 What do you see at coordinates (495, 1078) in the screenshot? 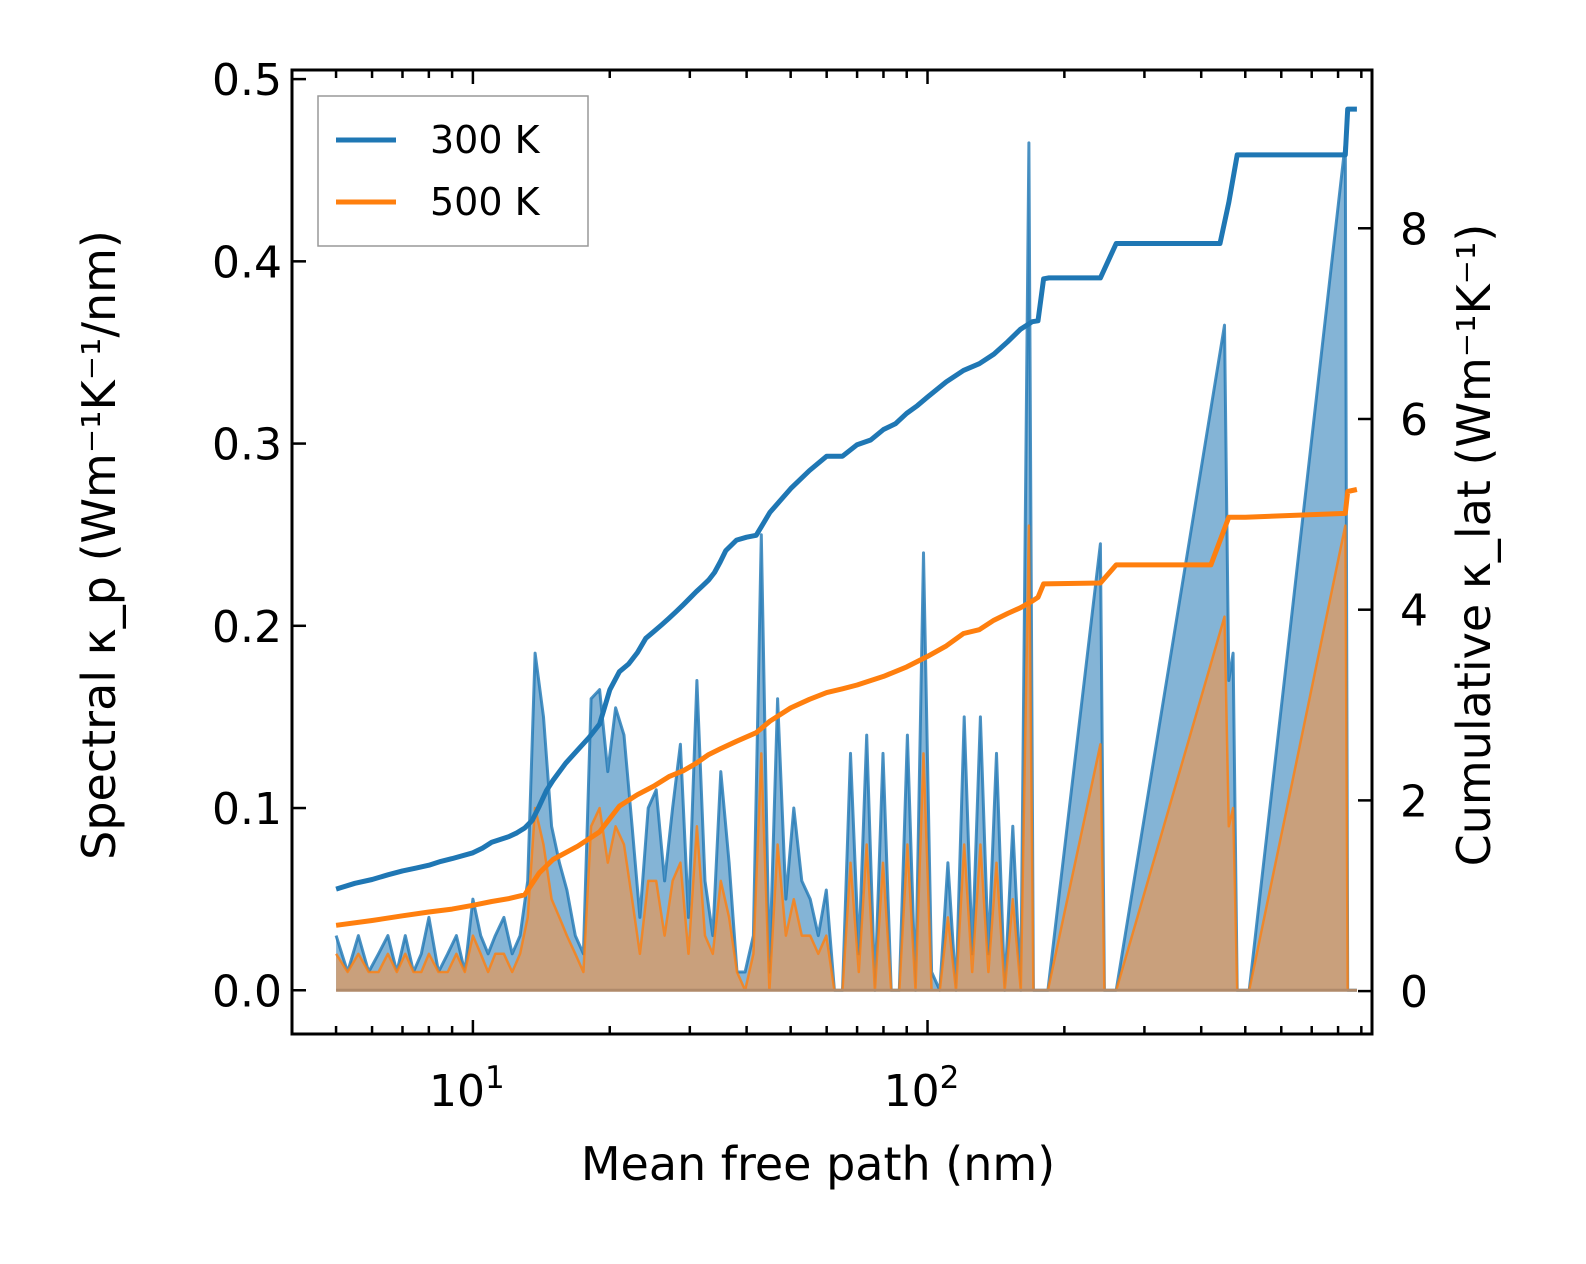
I see `x-tick-label-exp: 1` at bounding box center [495, 1078].